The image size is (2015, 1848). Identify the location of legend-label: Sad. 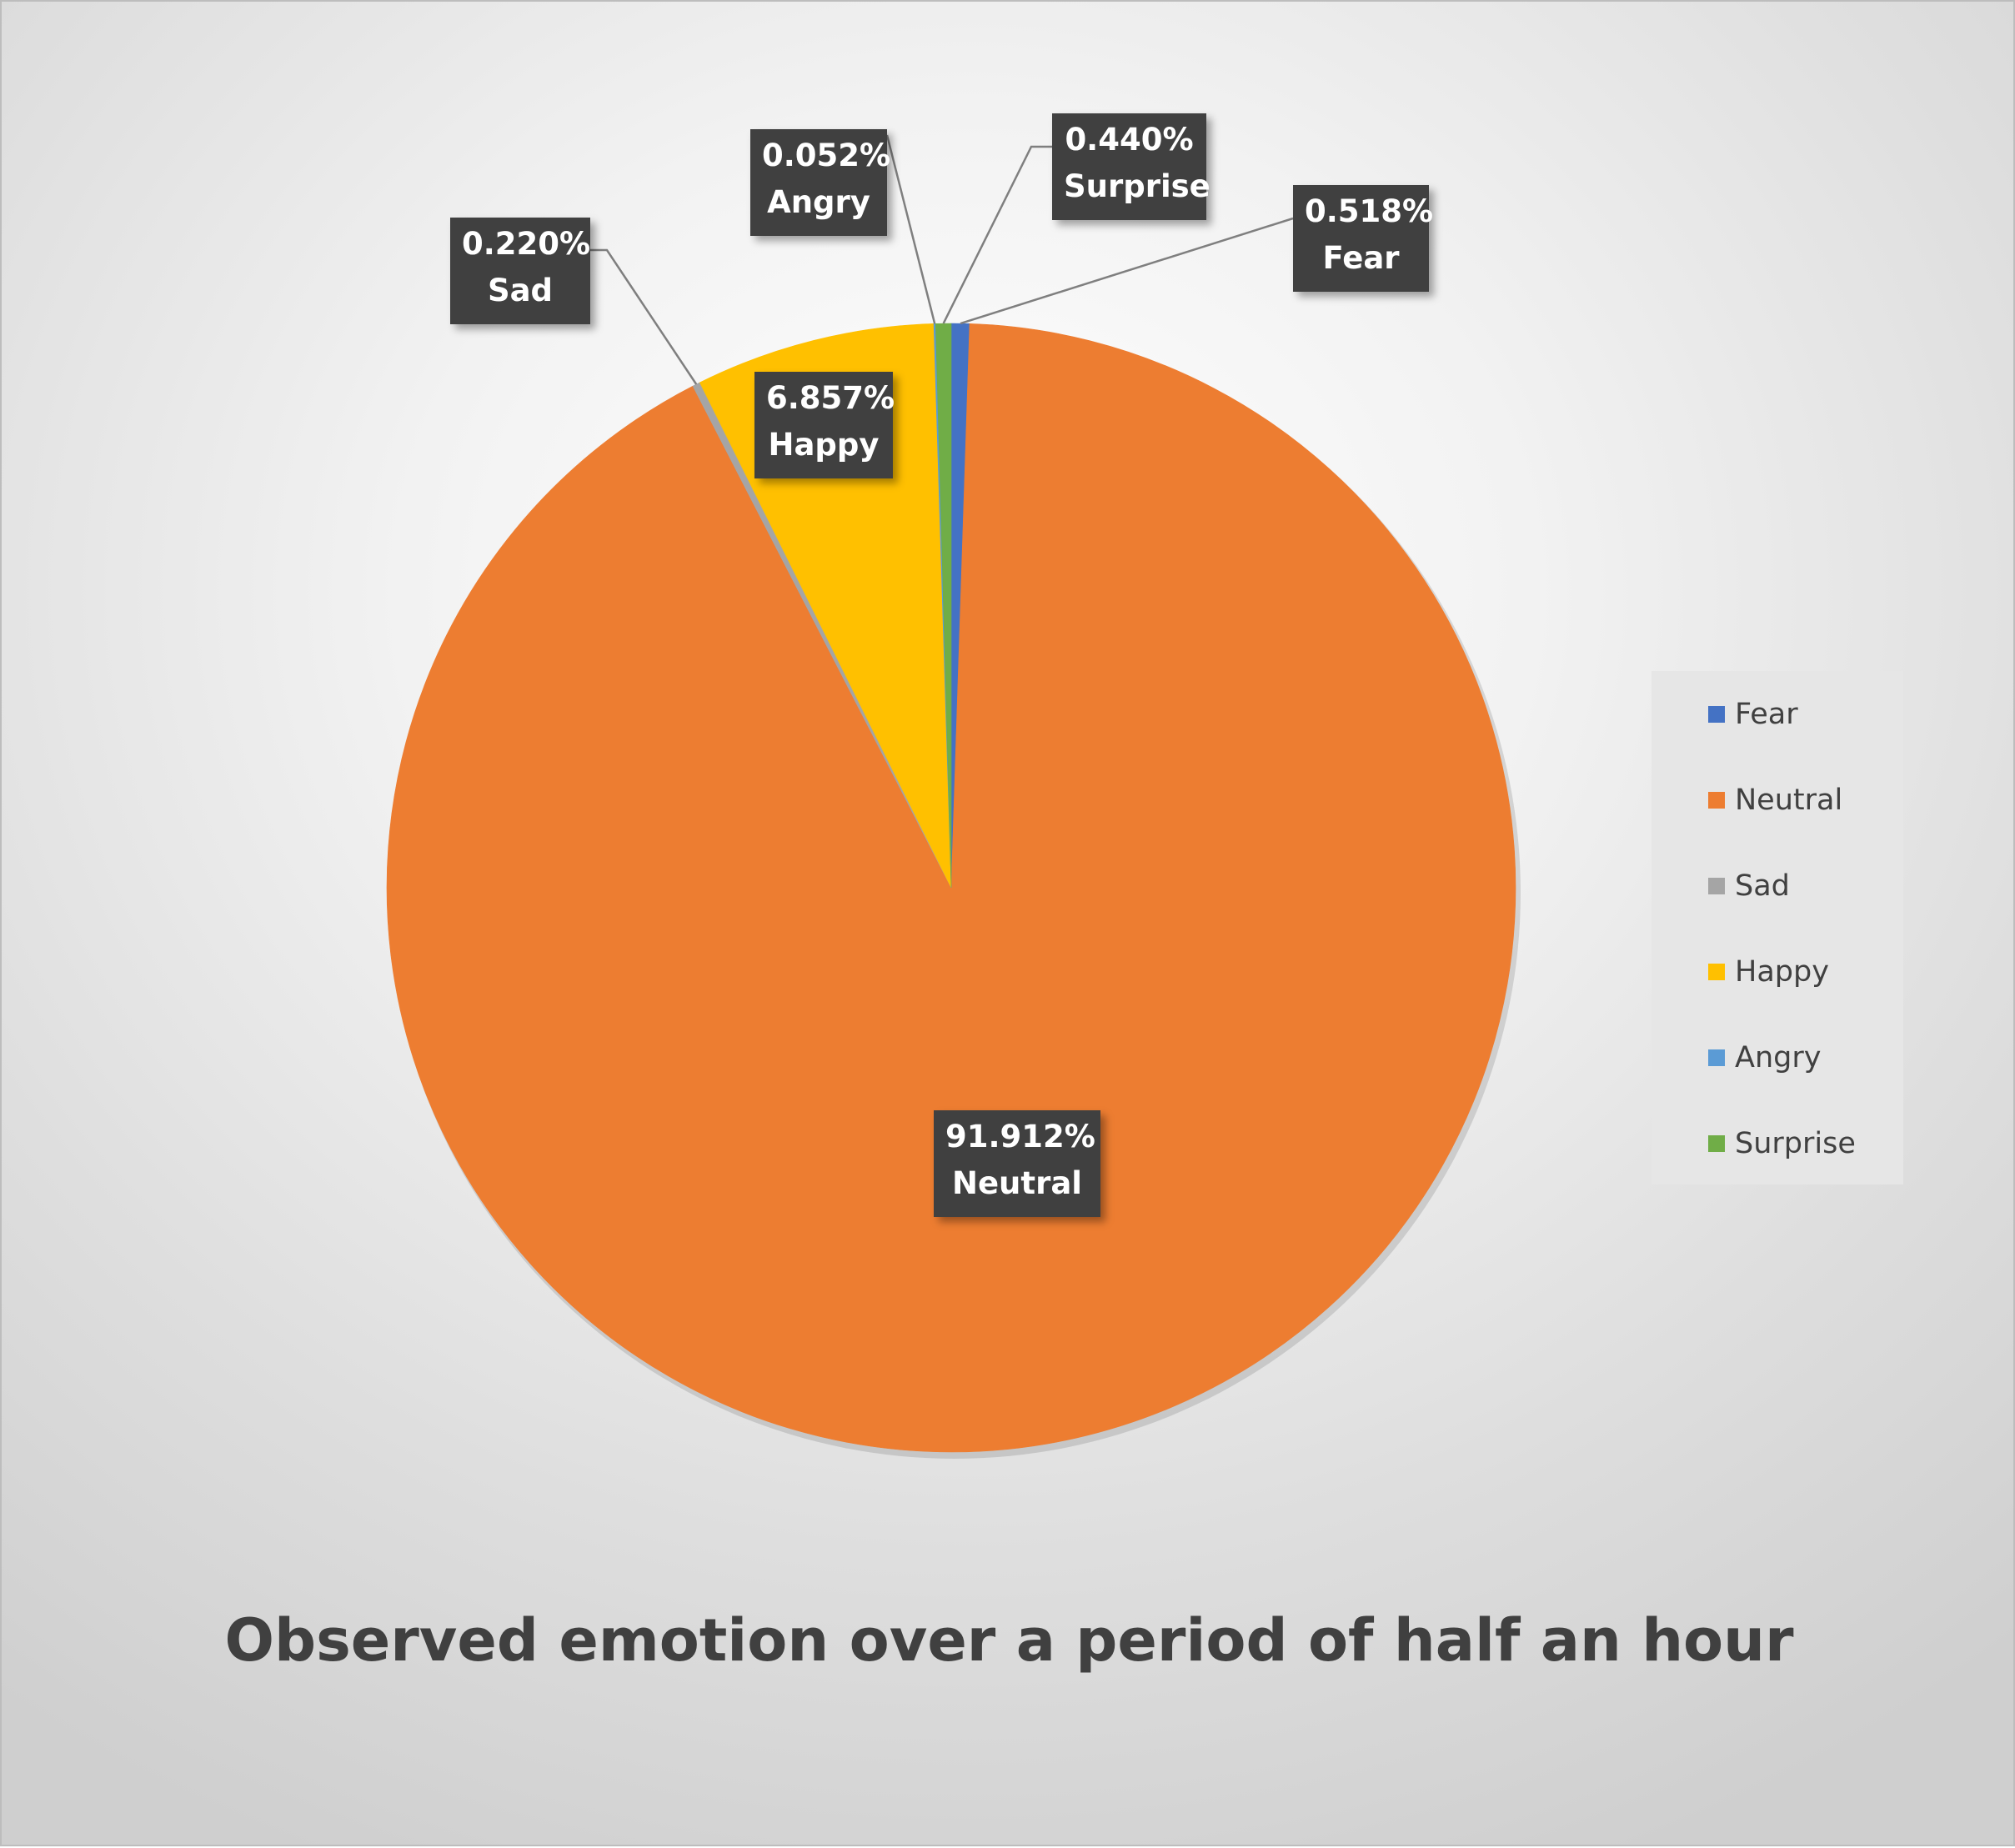
(1762, 886).